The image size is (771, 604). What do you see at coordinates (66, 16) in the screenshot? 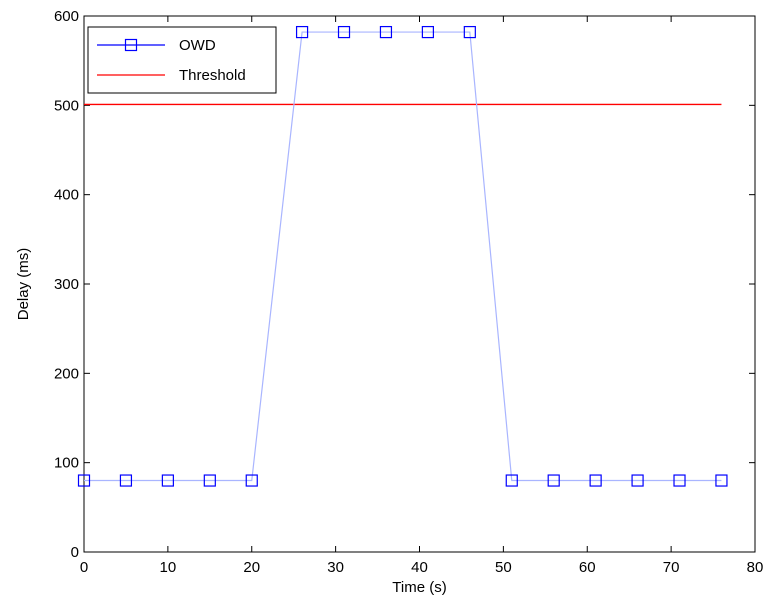
I see `y-tick-label: 600` at bounding box center [66, 16].